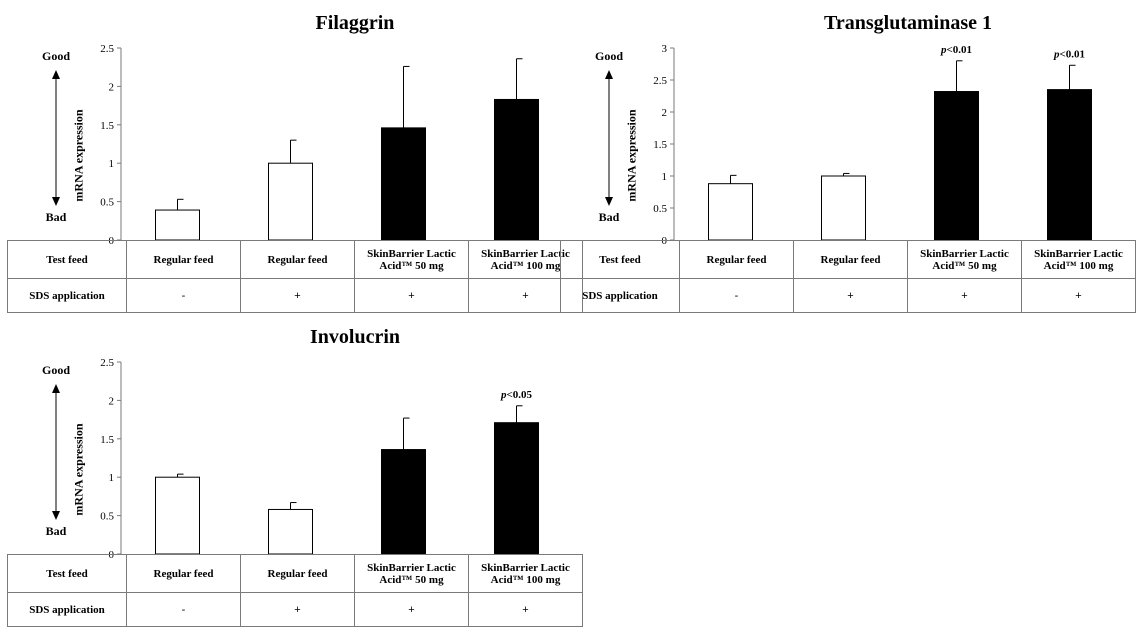 This screenshot has width=1137, height=627. Describe the element at coordinates (295, 145) in the screenshot. I see `bar-chart-svg: 00.511.522.5` at that location.